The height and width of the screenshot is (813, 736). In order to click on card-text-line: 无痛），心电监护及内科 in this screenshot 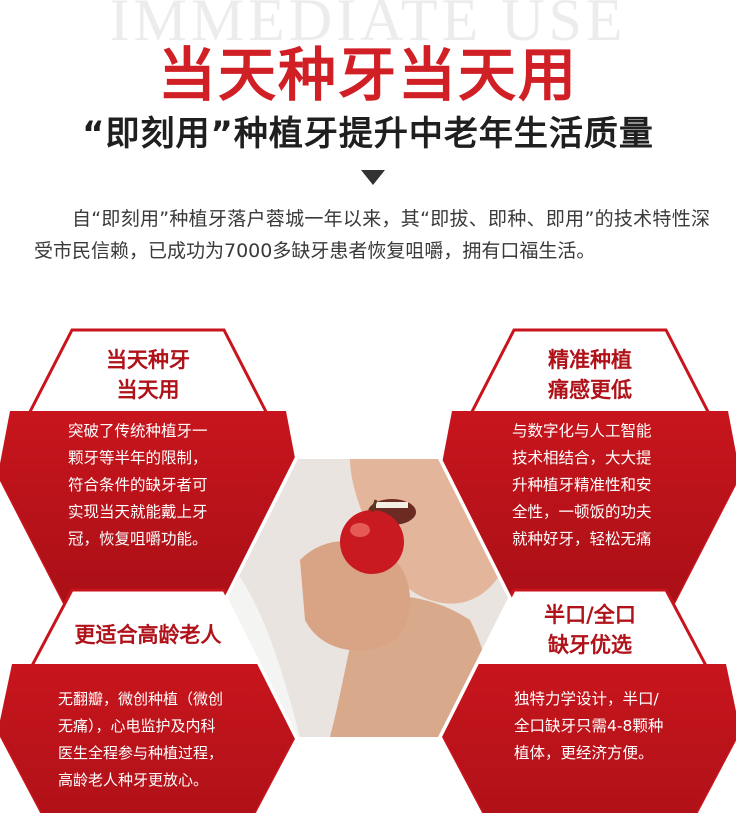, I will do `click(137, 726)`.